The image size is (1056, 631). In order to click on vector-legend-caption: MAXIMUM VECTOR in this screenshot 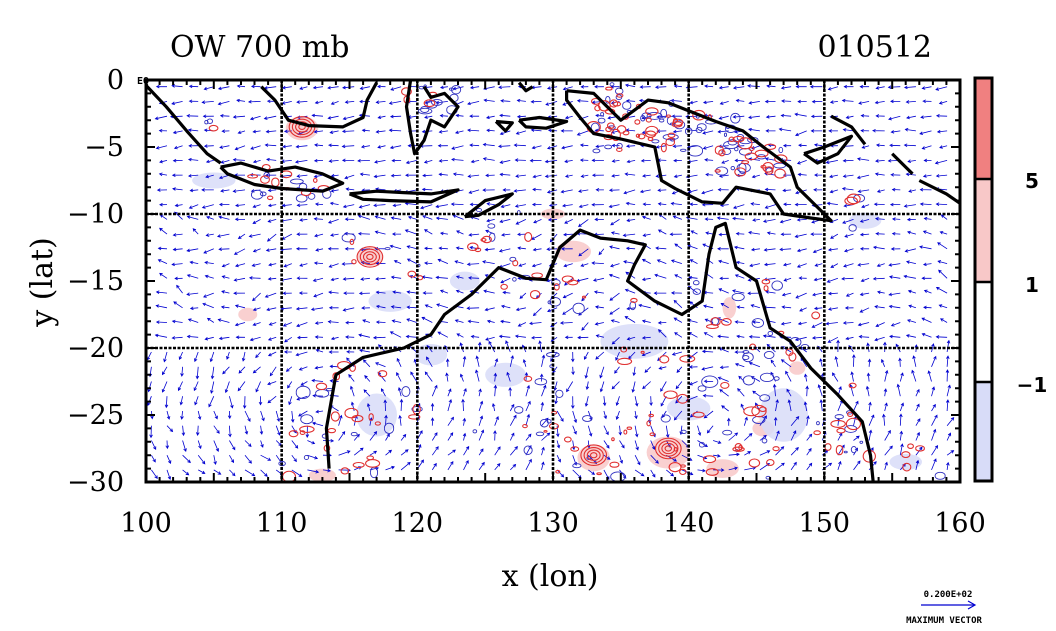, I will do `click(944, 621)`.